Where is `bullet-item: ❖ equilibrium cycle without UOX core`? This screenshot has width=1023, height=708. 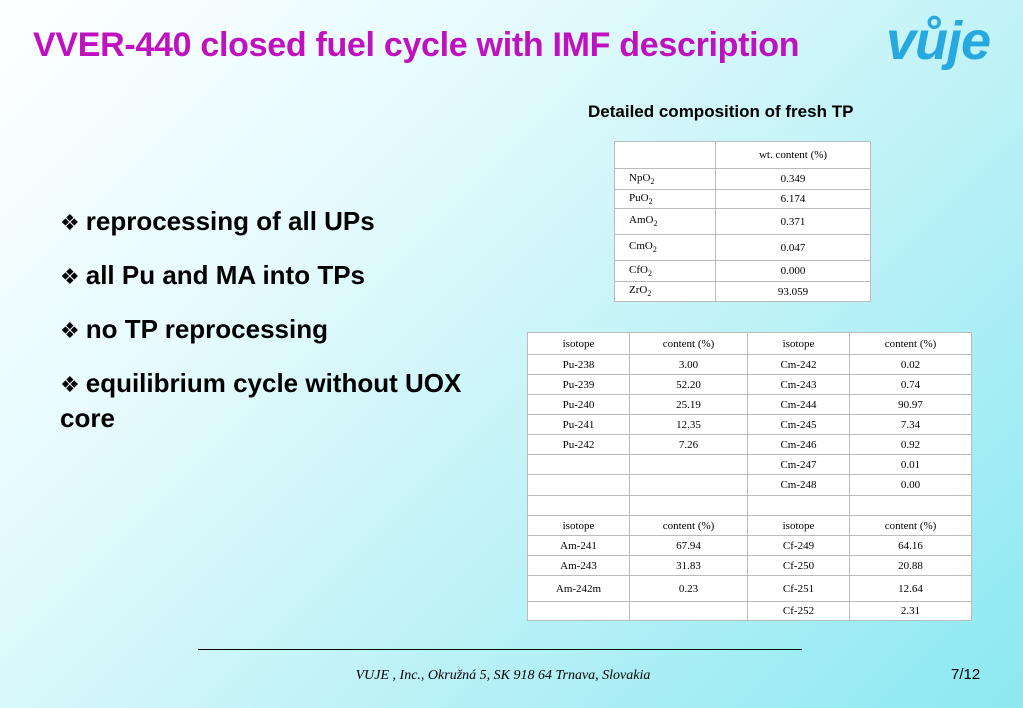
bullet-item: ❖ equilibrium cycle without UOX core is located at coordinates (261, 401).